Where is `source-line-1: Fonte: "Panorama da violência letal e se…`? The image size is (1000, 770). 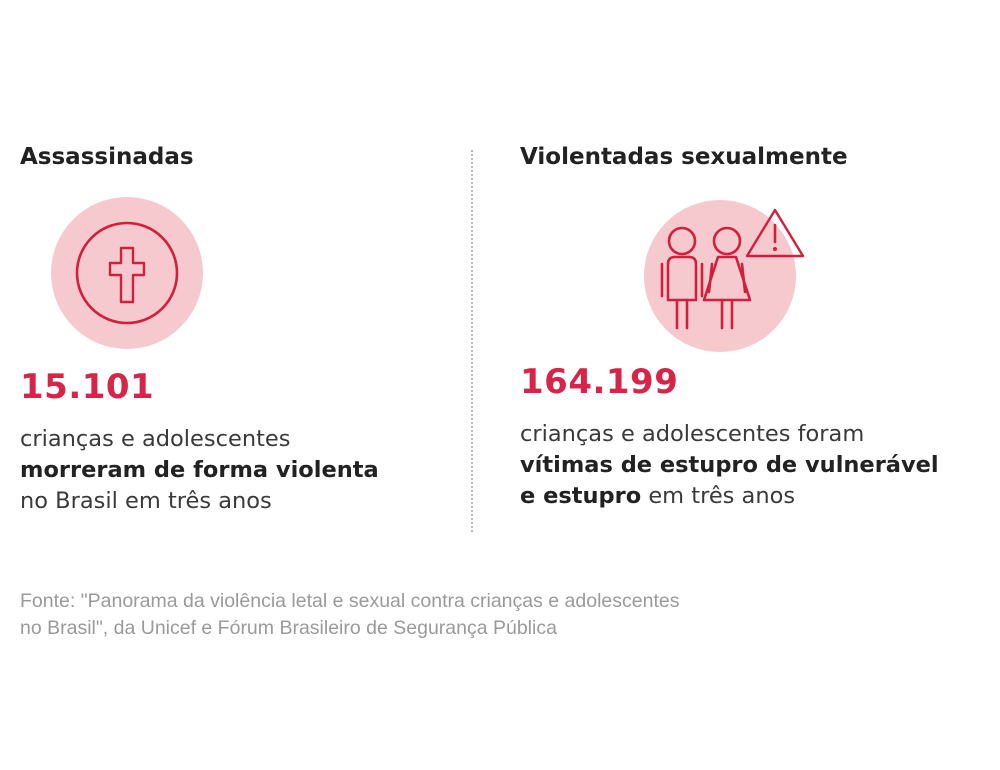
source-line-1: Fonte: "Panorama da violência letal e se… is located at coordinates (350, 601).